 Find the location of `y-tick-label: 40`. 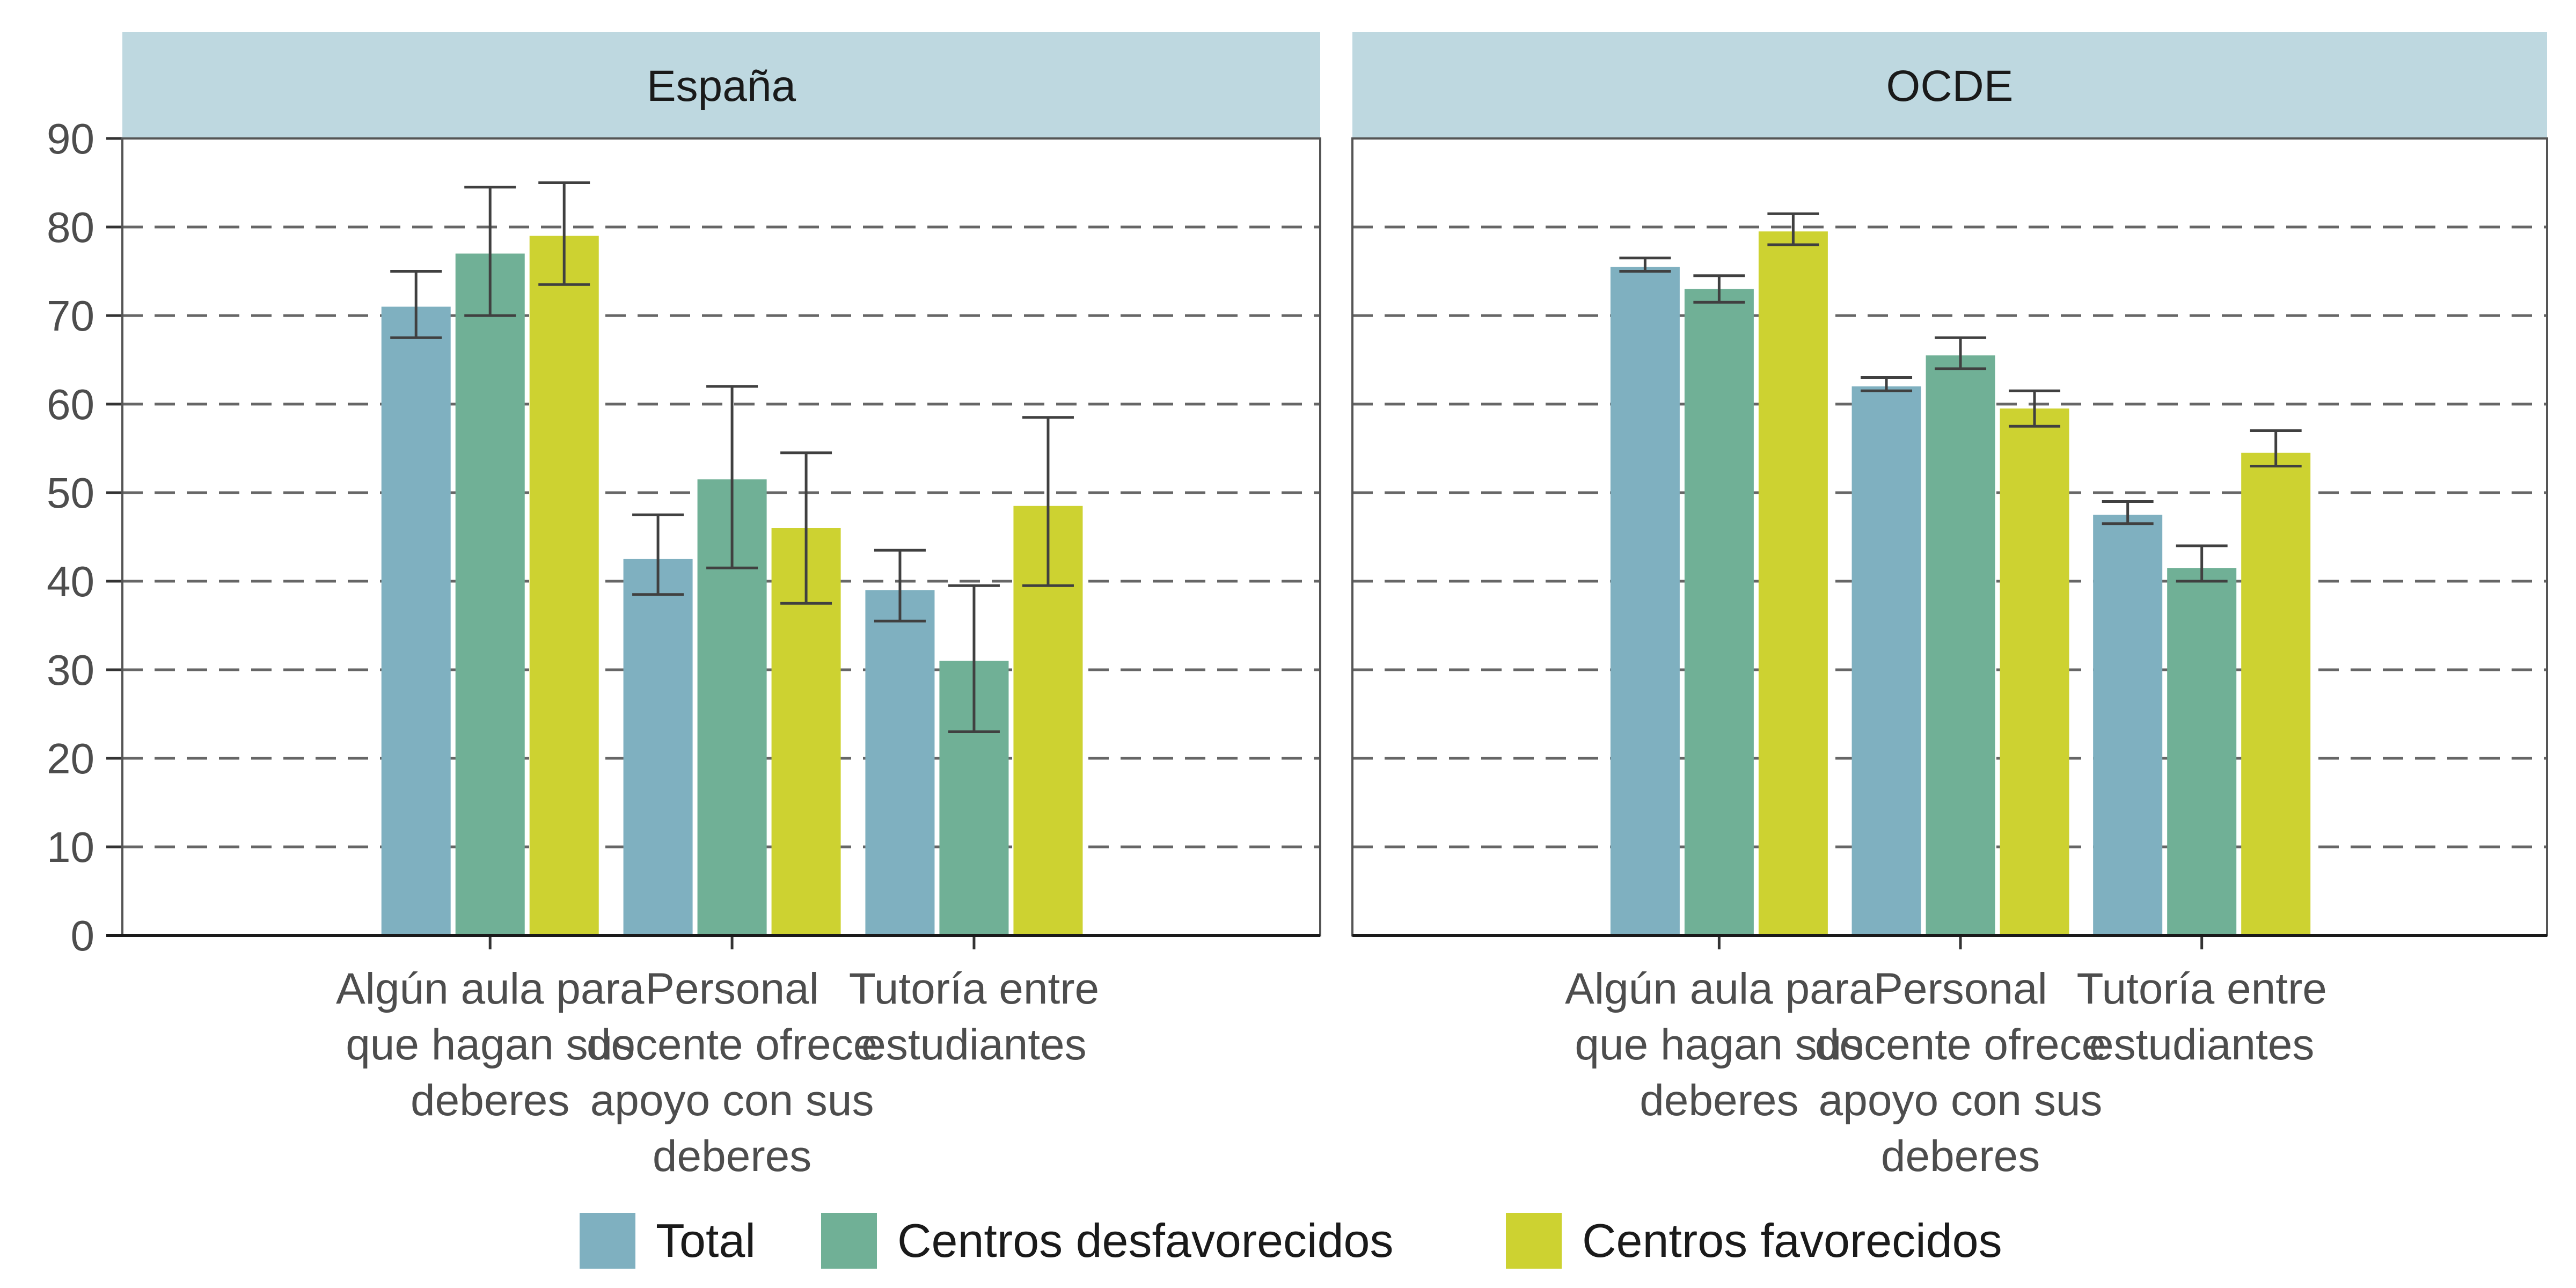

y-tick-label: 40 is located at coordinates (70, 581).